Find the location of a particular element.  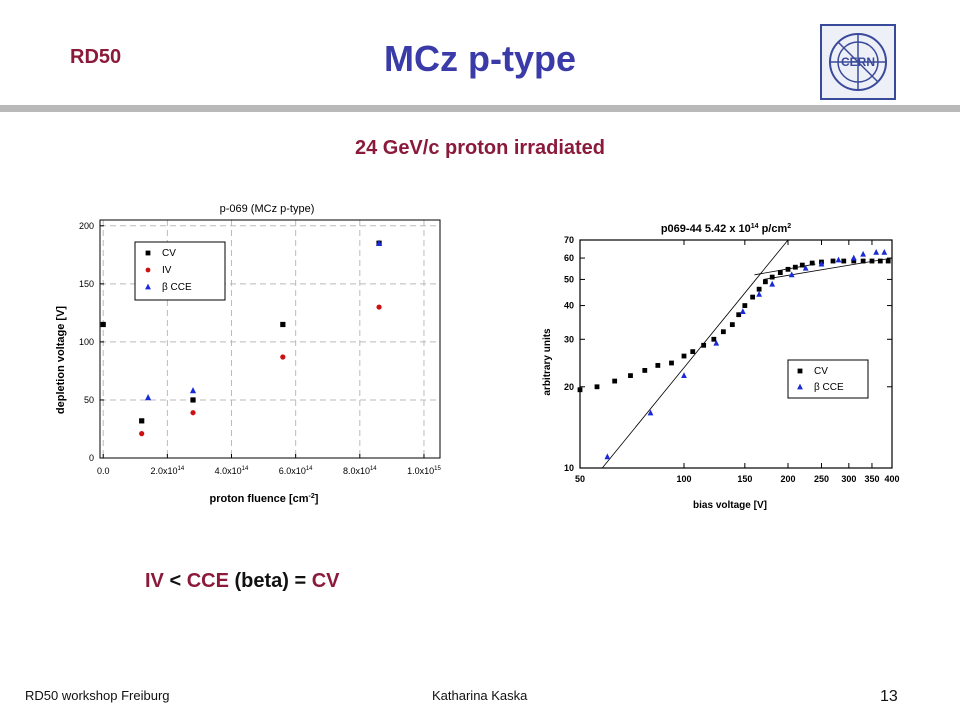

footer-author: Katharina Kaska is located at coordinates (480, 695).